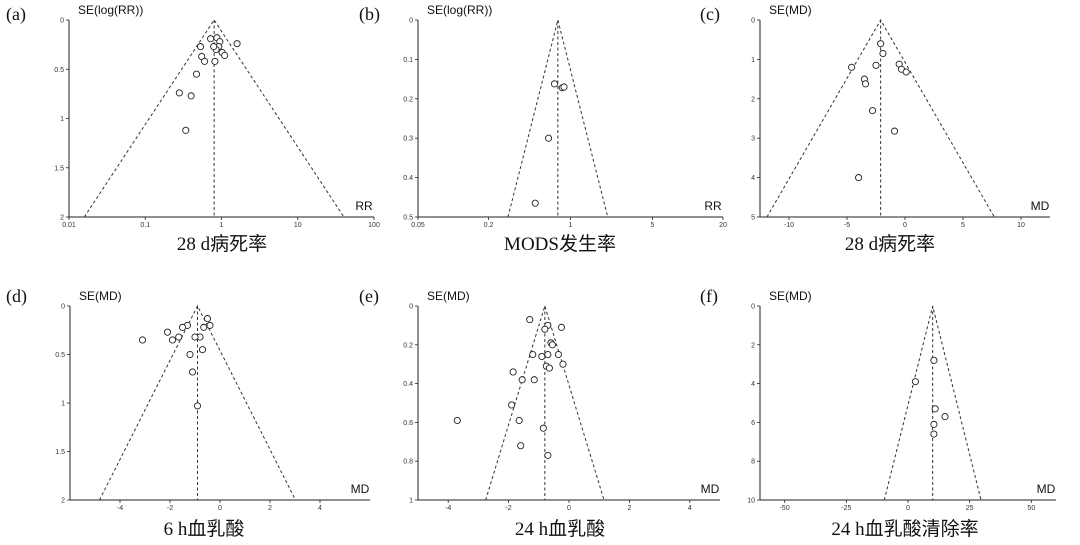  What do you see at coordinates (560, 529) in the screenshot?
I see `panel-caption: 24 h血乳酸` at bounding box center [560, 529].